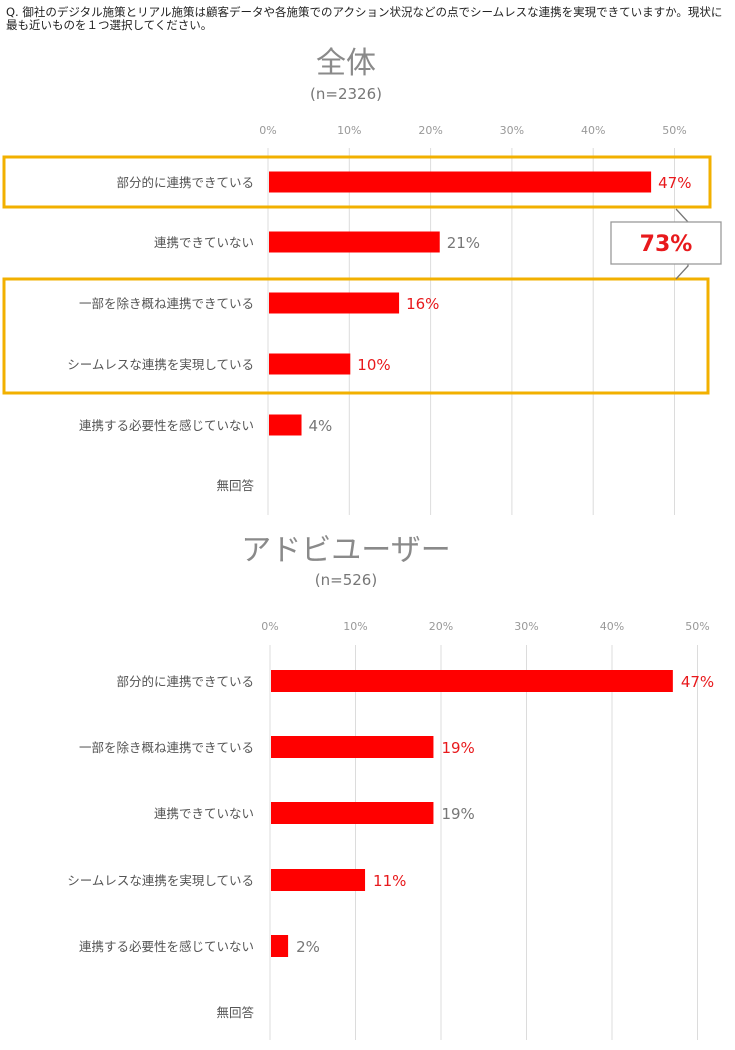 The height and width of the screenshot is (1050, 735). What do you see at coordinates (345, 550) in the screenshot?
I see `chart-title: アドビユーザー` at bounding box center [345, 550].